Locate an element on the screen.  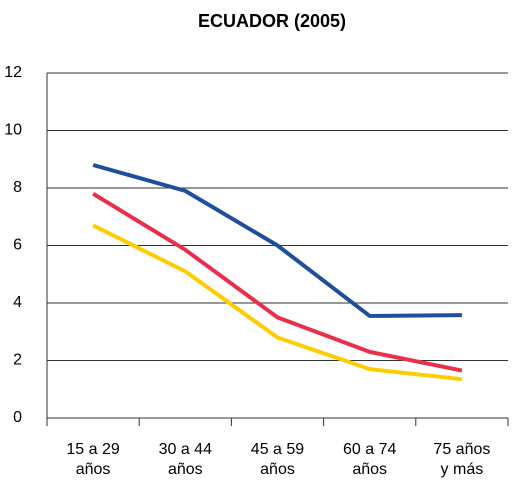
x-tick-label: 15 a 29 años is located at coordinates (93, 459).